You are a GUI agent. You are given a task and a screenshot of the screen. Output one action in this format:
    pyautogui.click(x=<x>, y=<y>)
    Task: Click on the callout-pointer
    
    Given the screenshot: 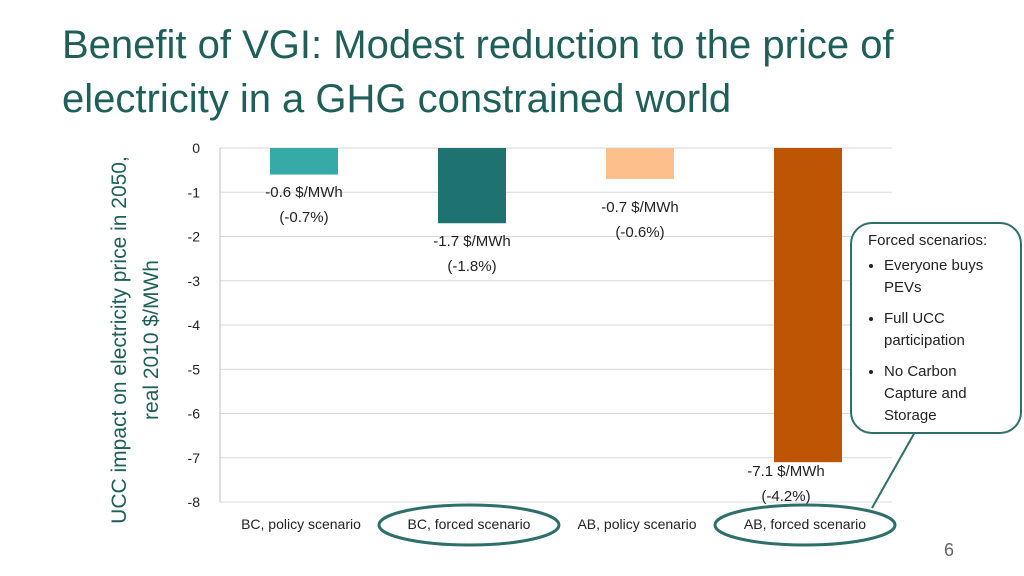 What is the action you would take?
    pyautogui.click(x=893, y=470)
    